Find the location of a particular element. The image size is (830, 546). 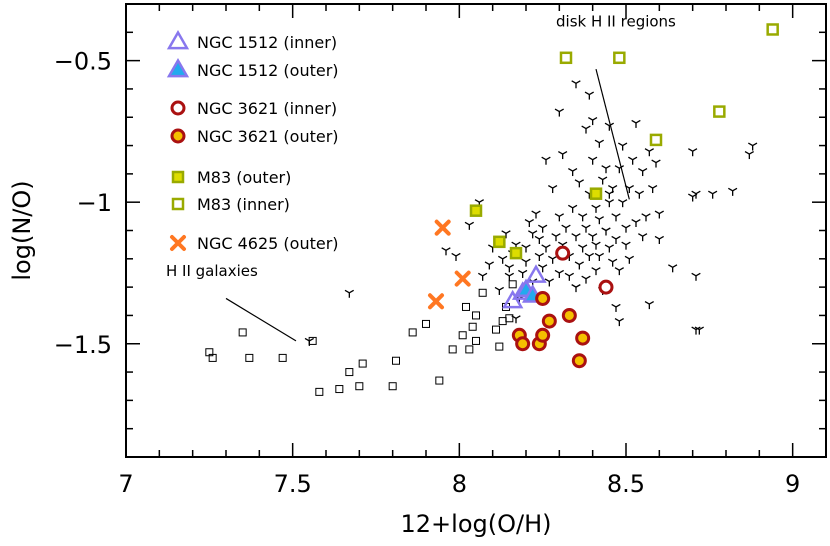

x-tick-label: 7 is located at coordinates (125, 484).